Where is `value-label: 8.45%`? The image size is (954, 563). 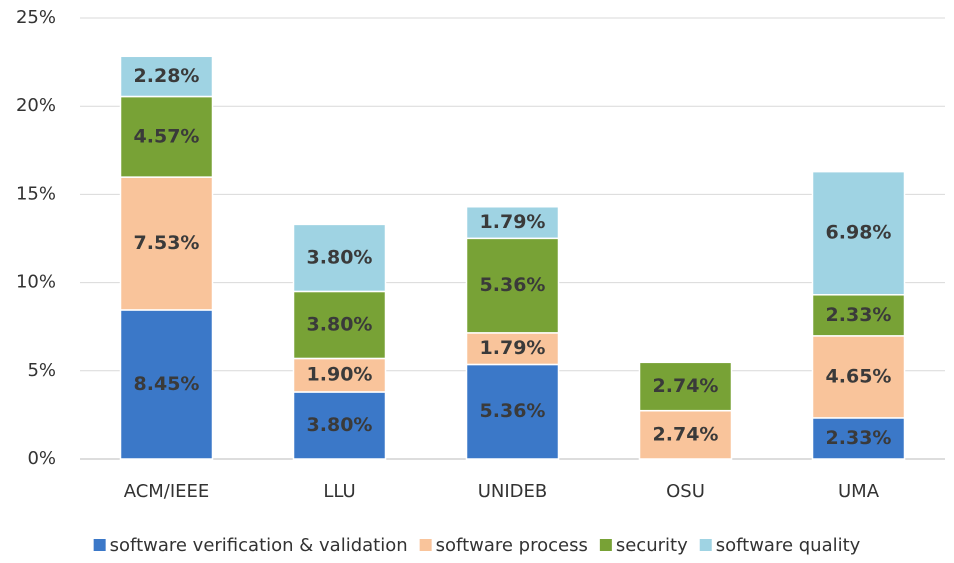
value-label: 8.45% is located at coordinates (167, 384).